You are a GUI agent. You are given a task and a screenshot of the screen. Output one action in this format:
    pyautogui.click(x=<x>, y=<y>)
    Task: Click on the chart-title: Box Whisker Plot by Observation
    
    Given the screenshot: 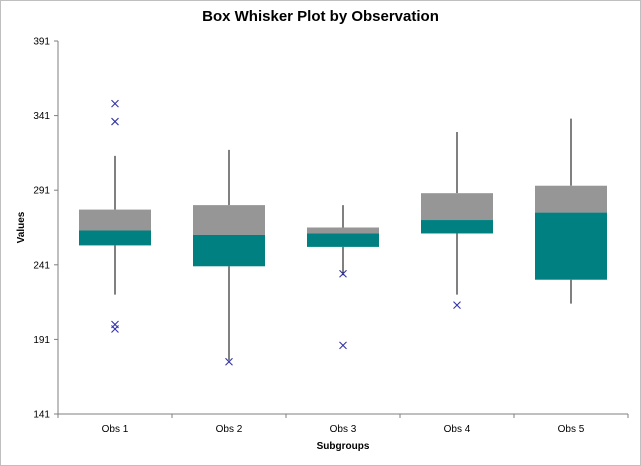 What is the action you would take?
    pyautogui.click(x=320, y=16)
    